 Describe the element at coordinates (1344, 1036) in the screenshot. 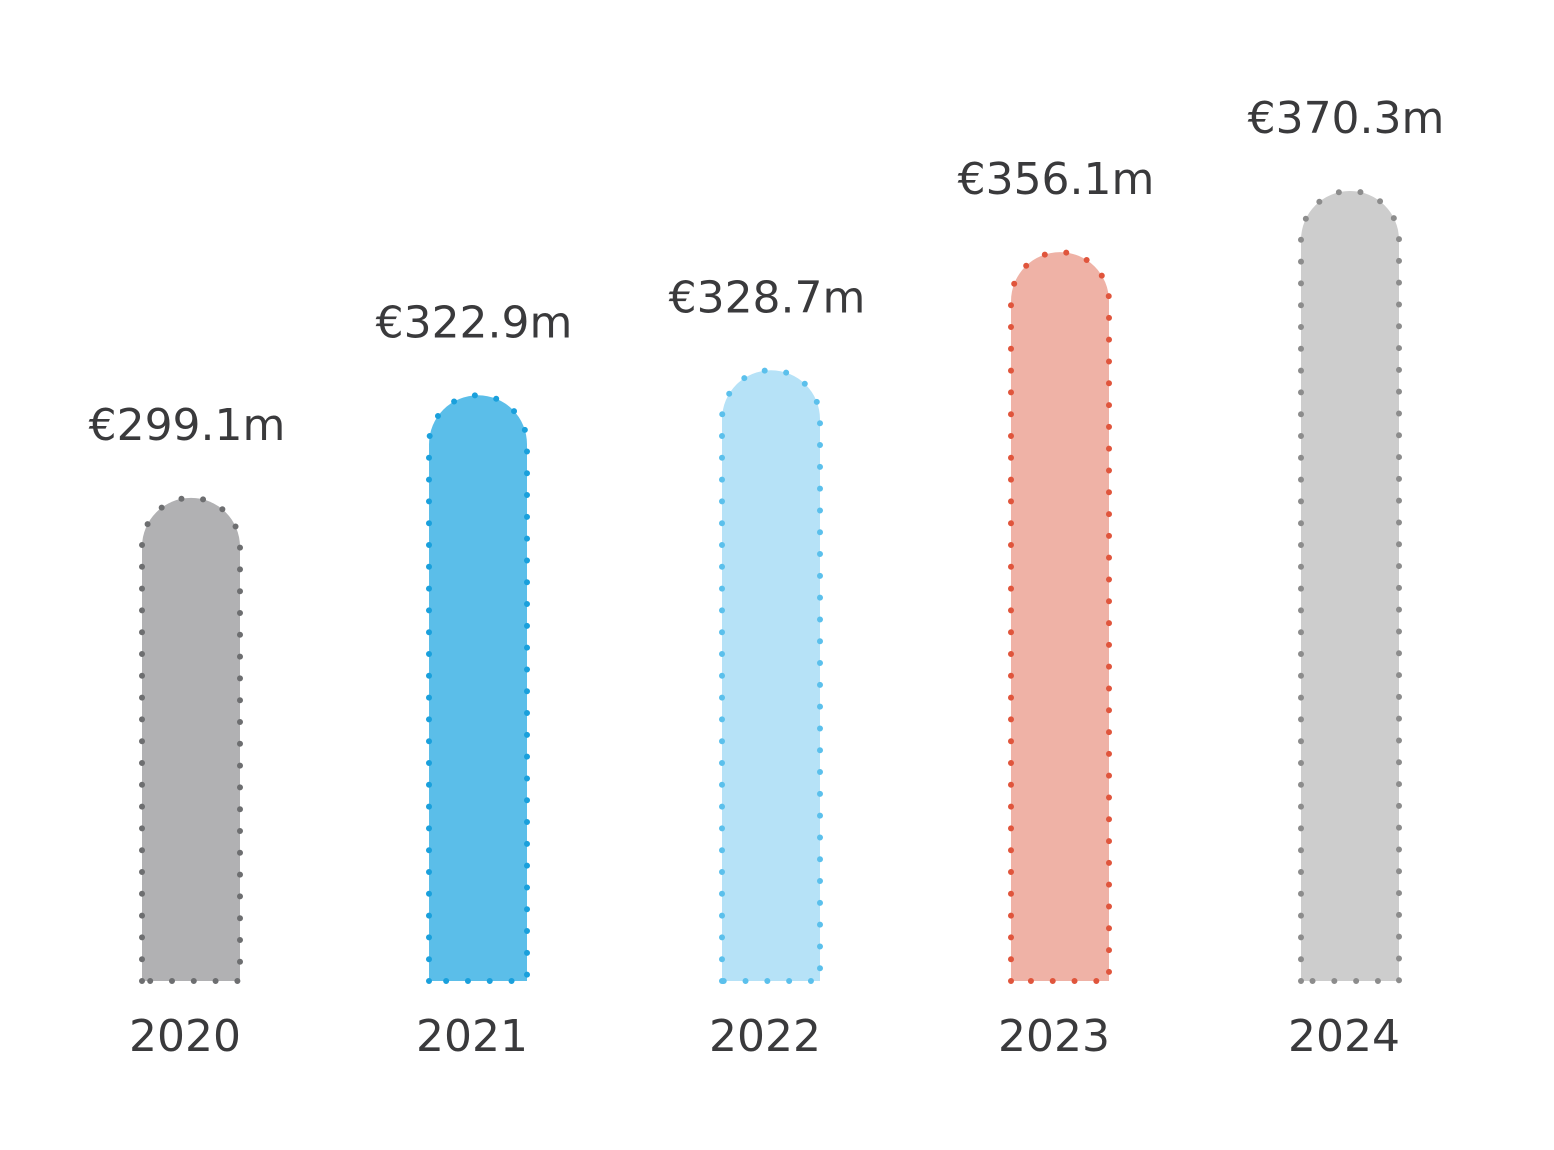

I see `x-tick-label-2024: 2024` at that location.